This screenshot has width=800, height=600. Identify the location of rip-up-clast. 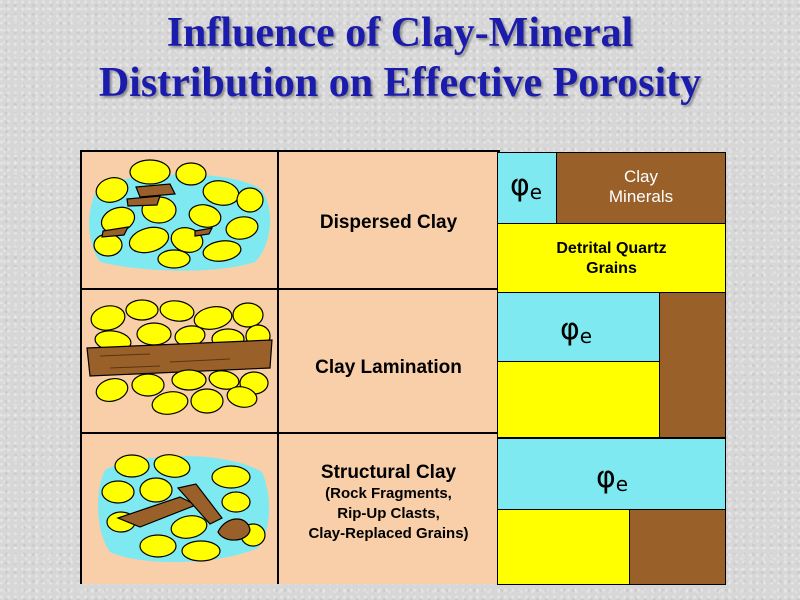
(199, 504).